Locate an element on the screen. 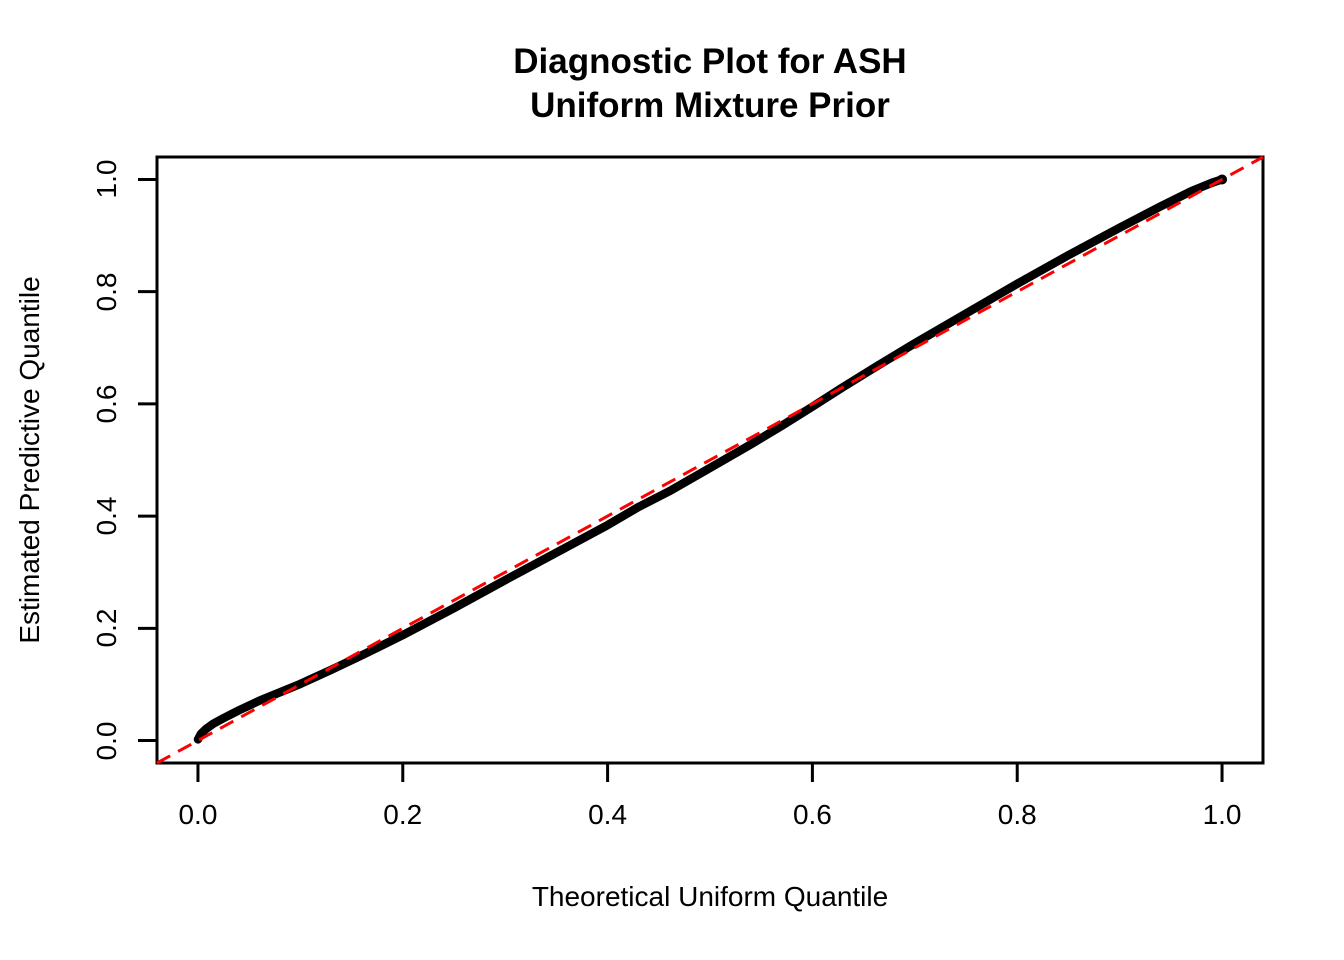 The height and width of the screenshot is (960, 1344). y-tick-label: 0.8 is located at coordinates (106, 292).